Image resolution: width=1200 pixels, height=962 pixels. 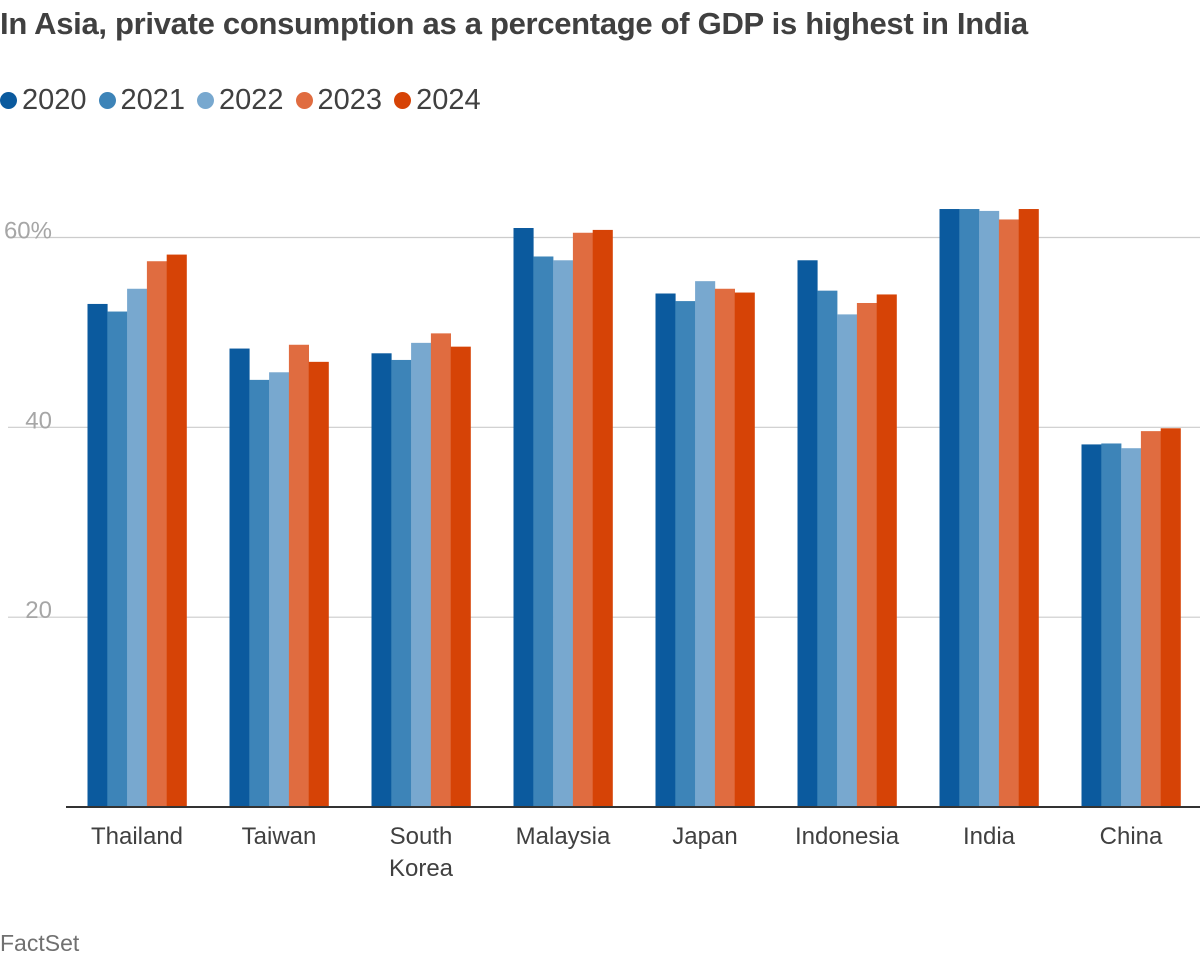 I want to click on x-category-label: Indonesia, so click(x=847, y=836).